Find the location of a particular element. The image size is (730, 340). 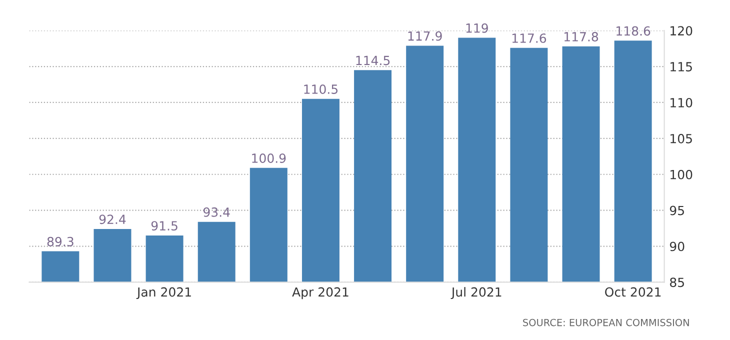

x-tick-label: Jan 2021 is located at coordinates (163, 293).